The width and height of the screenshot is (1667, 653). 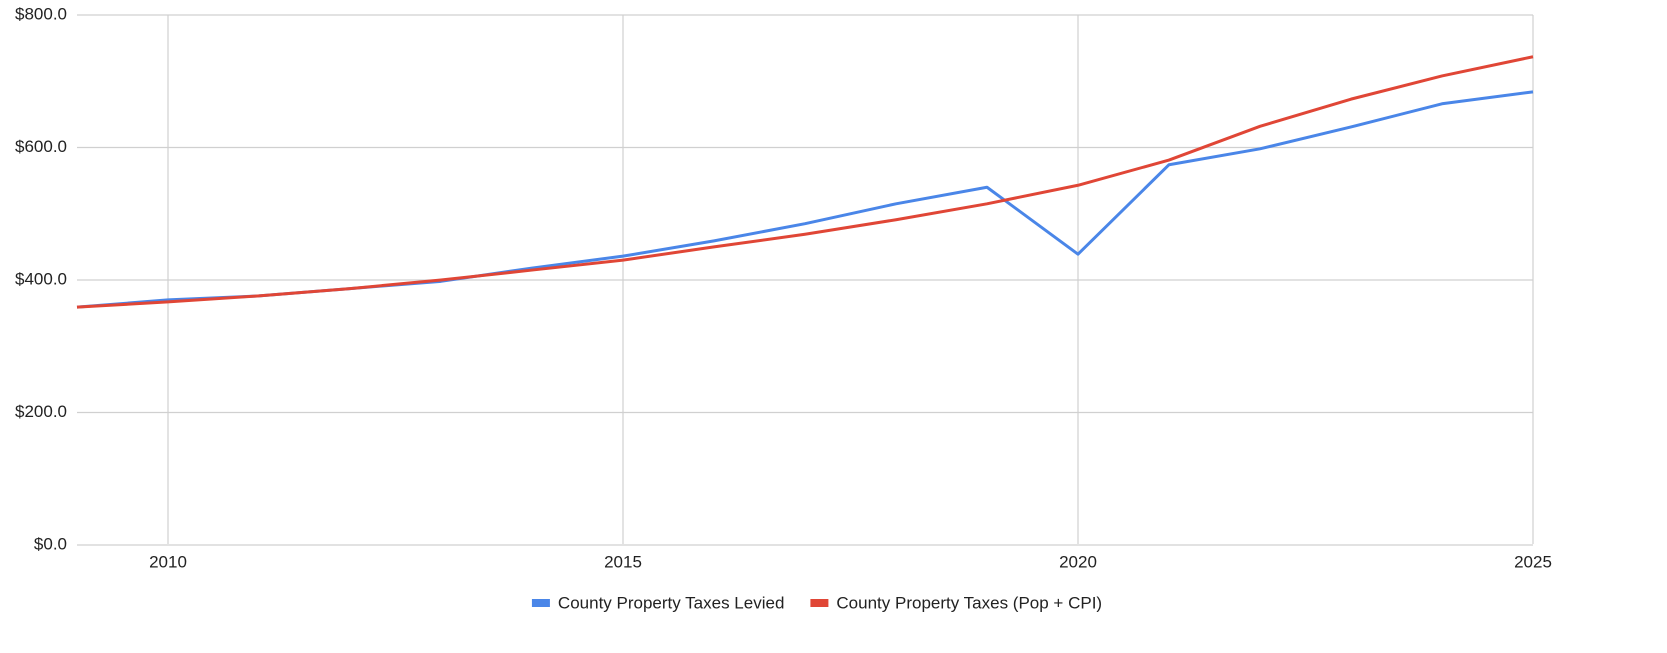 I want to click on x-tick-label: 2015, so click(x=623, y=561).